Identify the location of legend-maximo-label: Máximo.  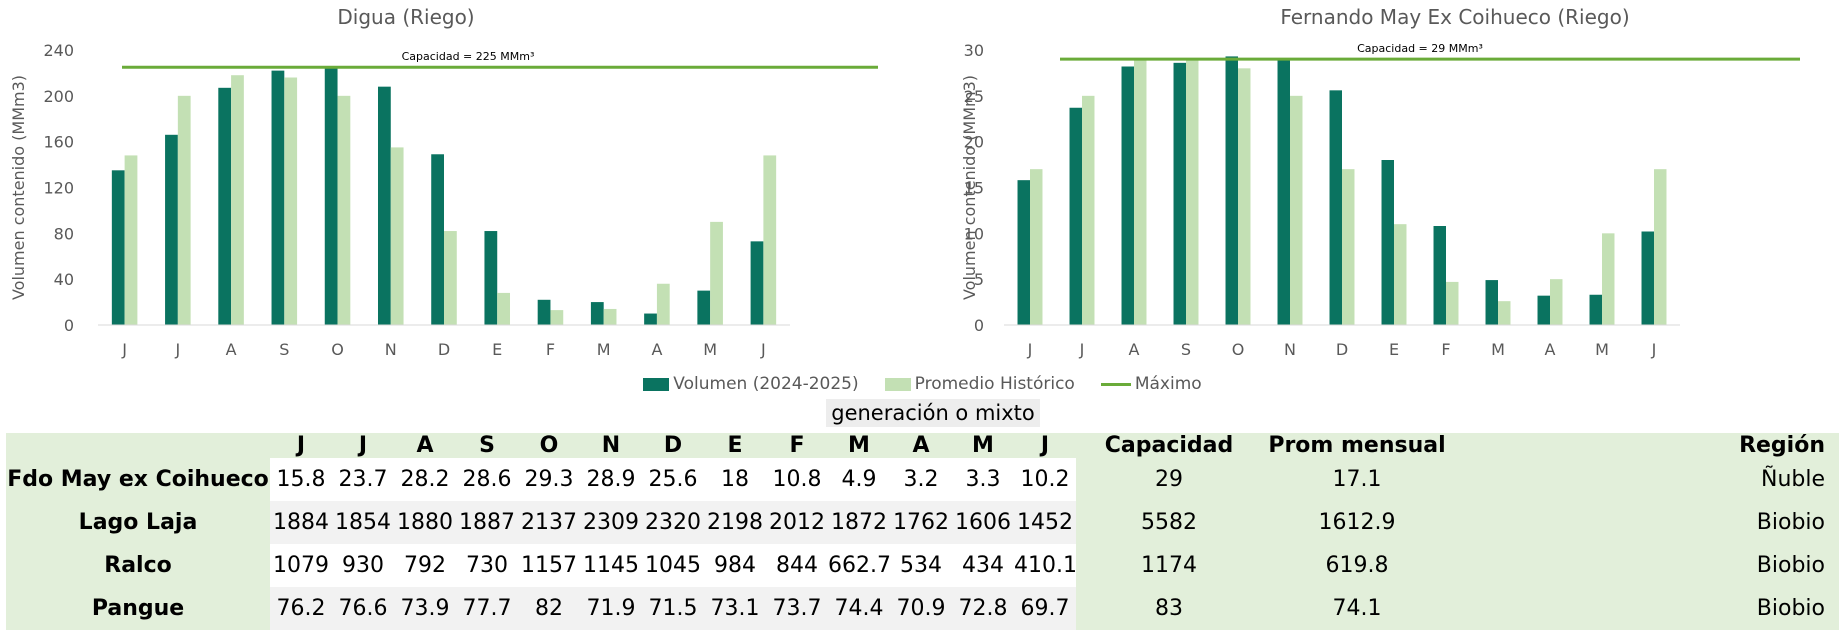
(1168, 384).